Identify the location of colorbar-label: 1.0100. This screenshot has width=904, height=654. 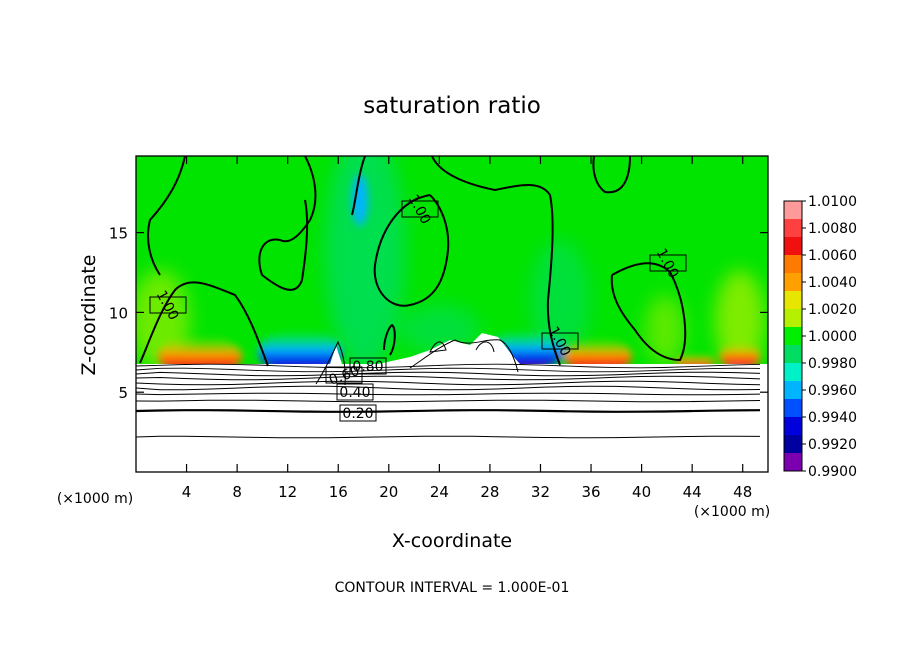
(832, 202).